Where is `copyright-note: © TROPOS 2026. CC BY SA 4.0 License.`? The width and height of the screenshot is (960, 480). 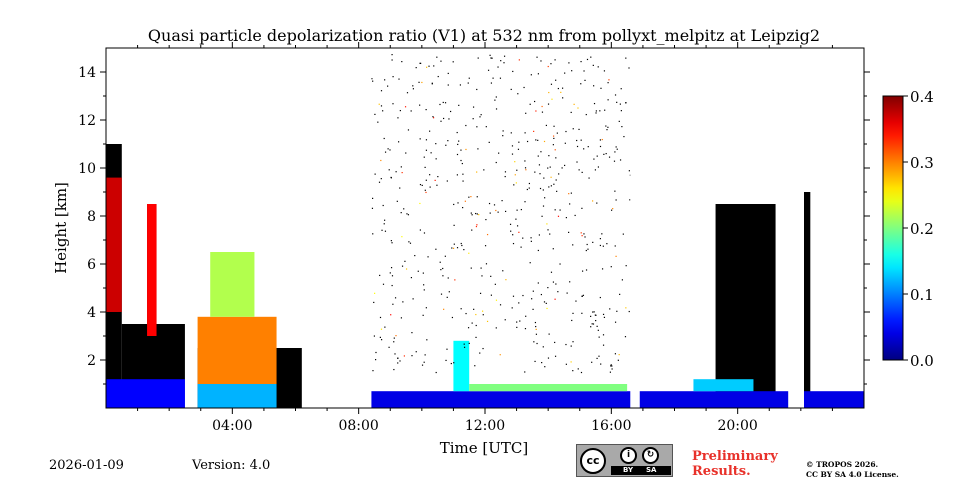 copyright-note: © TROPOS 2026. CC BY SA 4.0 License. is located at coordinates (852, 470).